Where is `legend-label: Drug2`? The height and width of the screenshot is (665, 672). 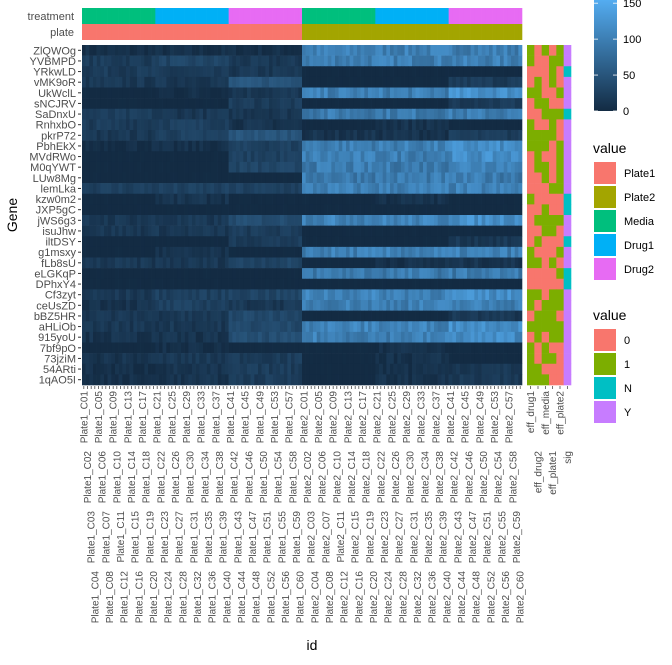 legend-label: Drug2 is located at coordinates (639, 270).